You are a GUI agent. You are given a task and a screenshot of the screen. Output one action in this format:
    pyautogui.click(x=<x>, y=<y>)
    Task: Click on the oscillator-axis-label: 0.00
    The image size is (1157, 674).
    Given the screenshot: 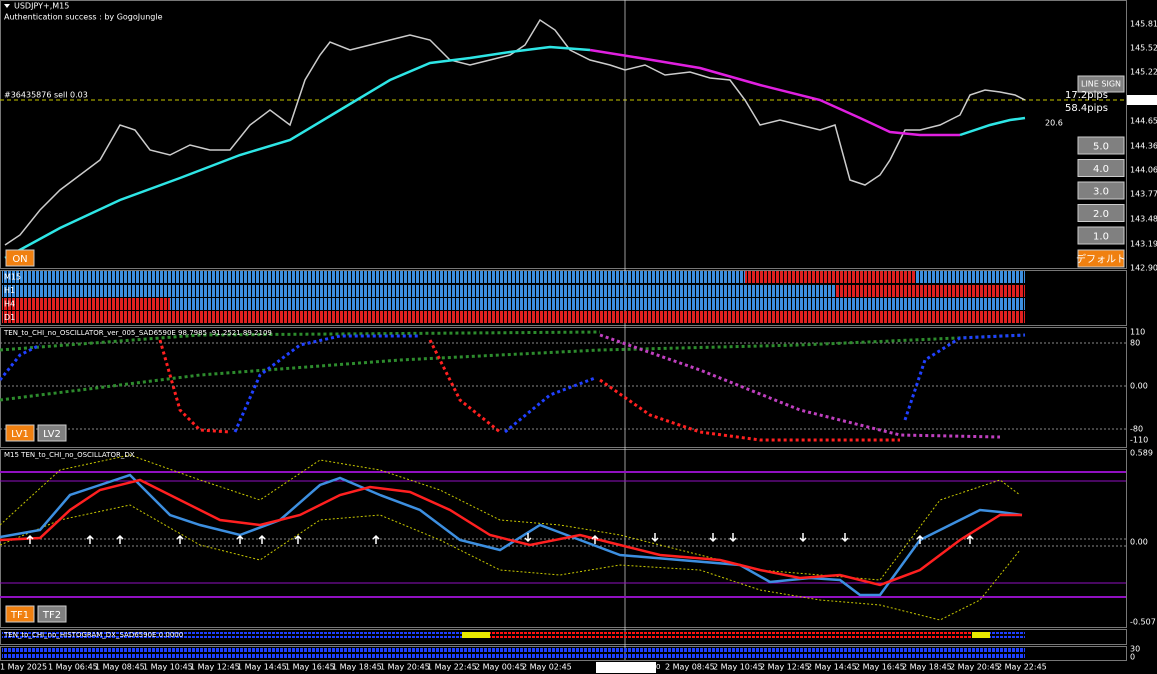 What is the action you would take?
    pyautogui.click(x=1139, y=386)
    